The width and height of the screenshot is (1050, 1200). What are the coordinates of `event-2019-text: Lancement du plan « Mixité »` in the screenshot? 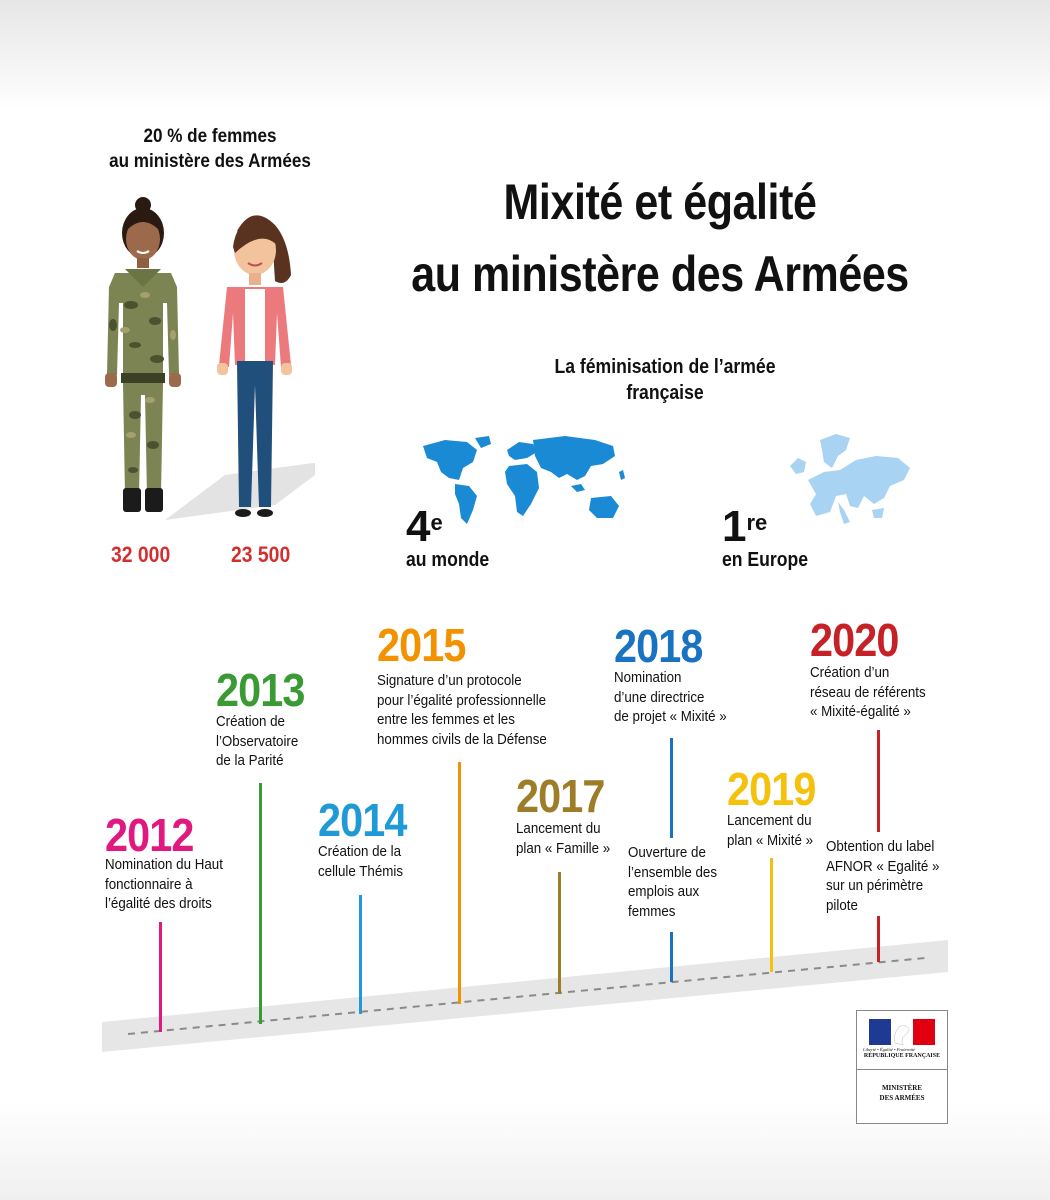 It's located at (770, 831).